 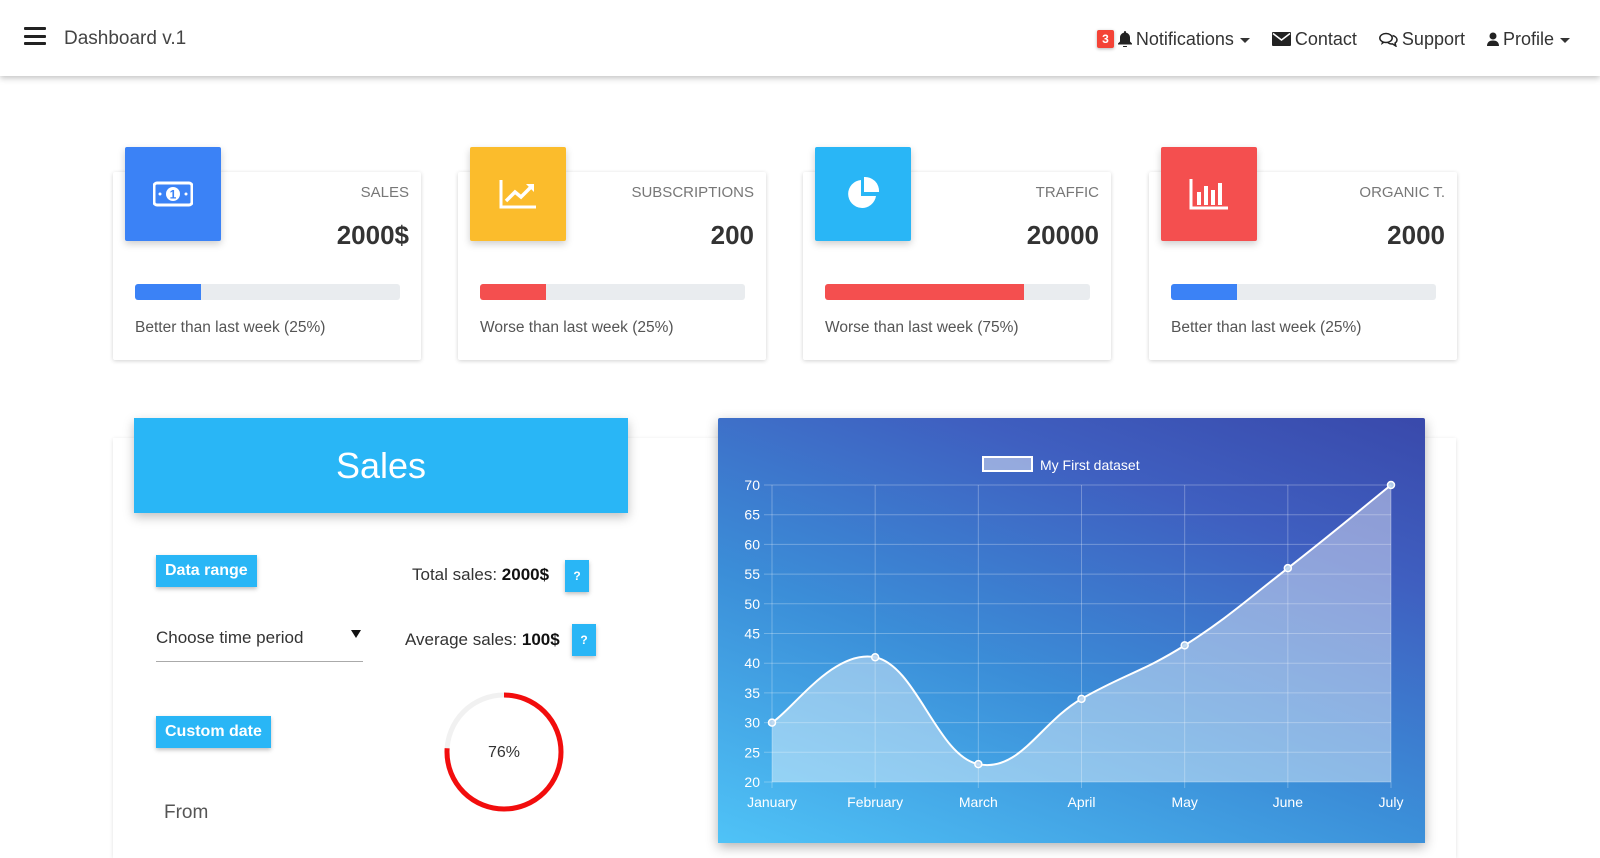 What do you see at coordinates (752, 634) in the screenshot?
I see `y-tick-label: 45` at bounding box center [752, 634].